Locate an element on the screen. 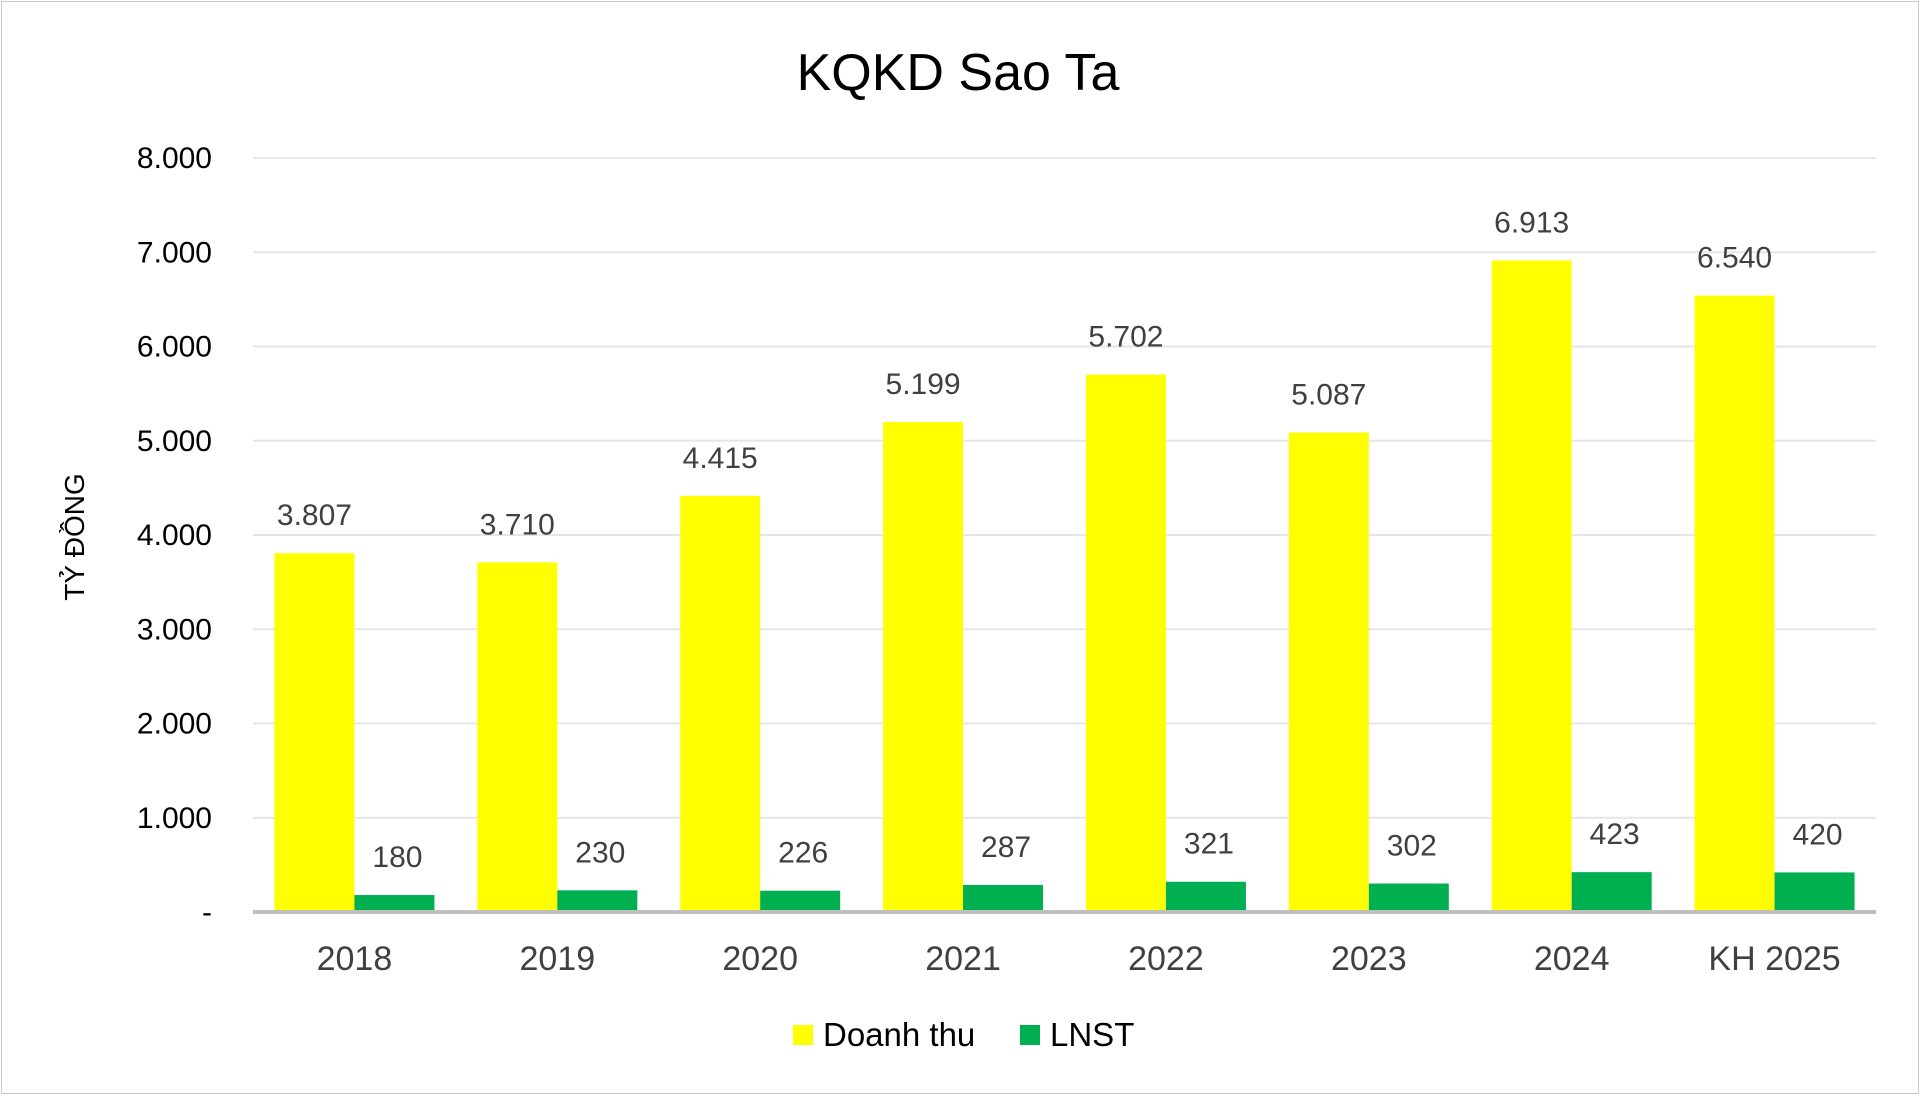 The width and height of the screenshot is (1920, 1095). chart-title: KQKD Sao Ta is located at coordinates (958, 73).